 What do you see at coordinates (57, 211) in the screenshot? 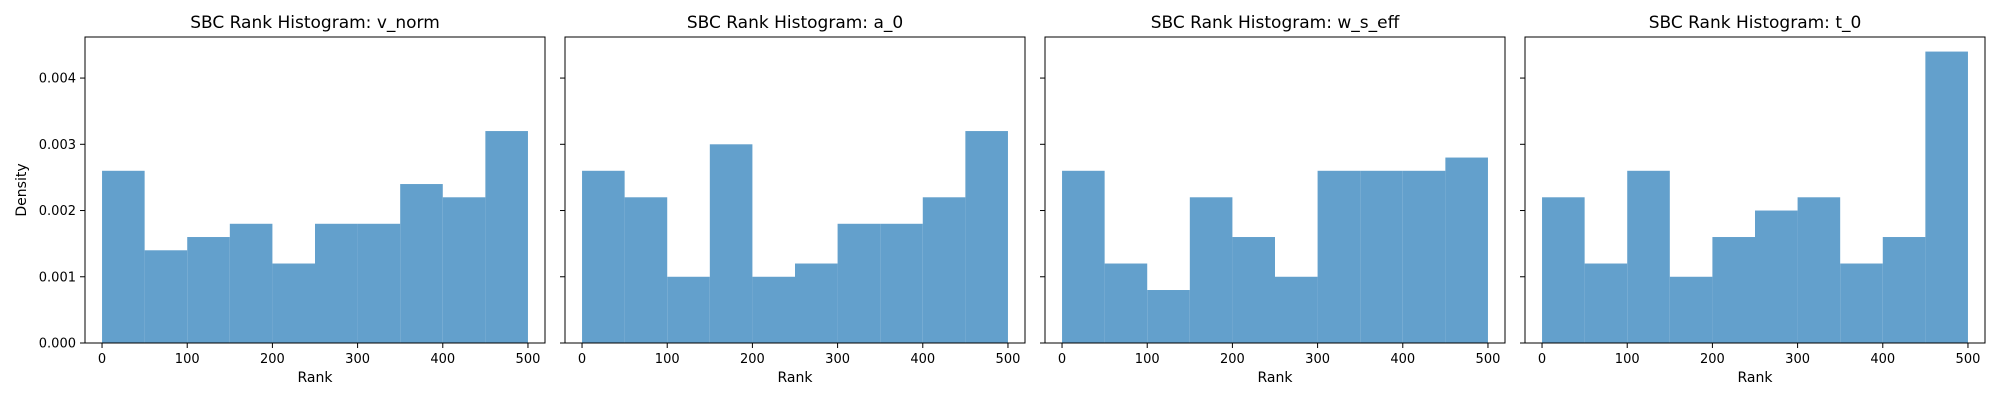
I see `y-tick-label: 0.002` at bounding box center [57, 211].